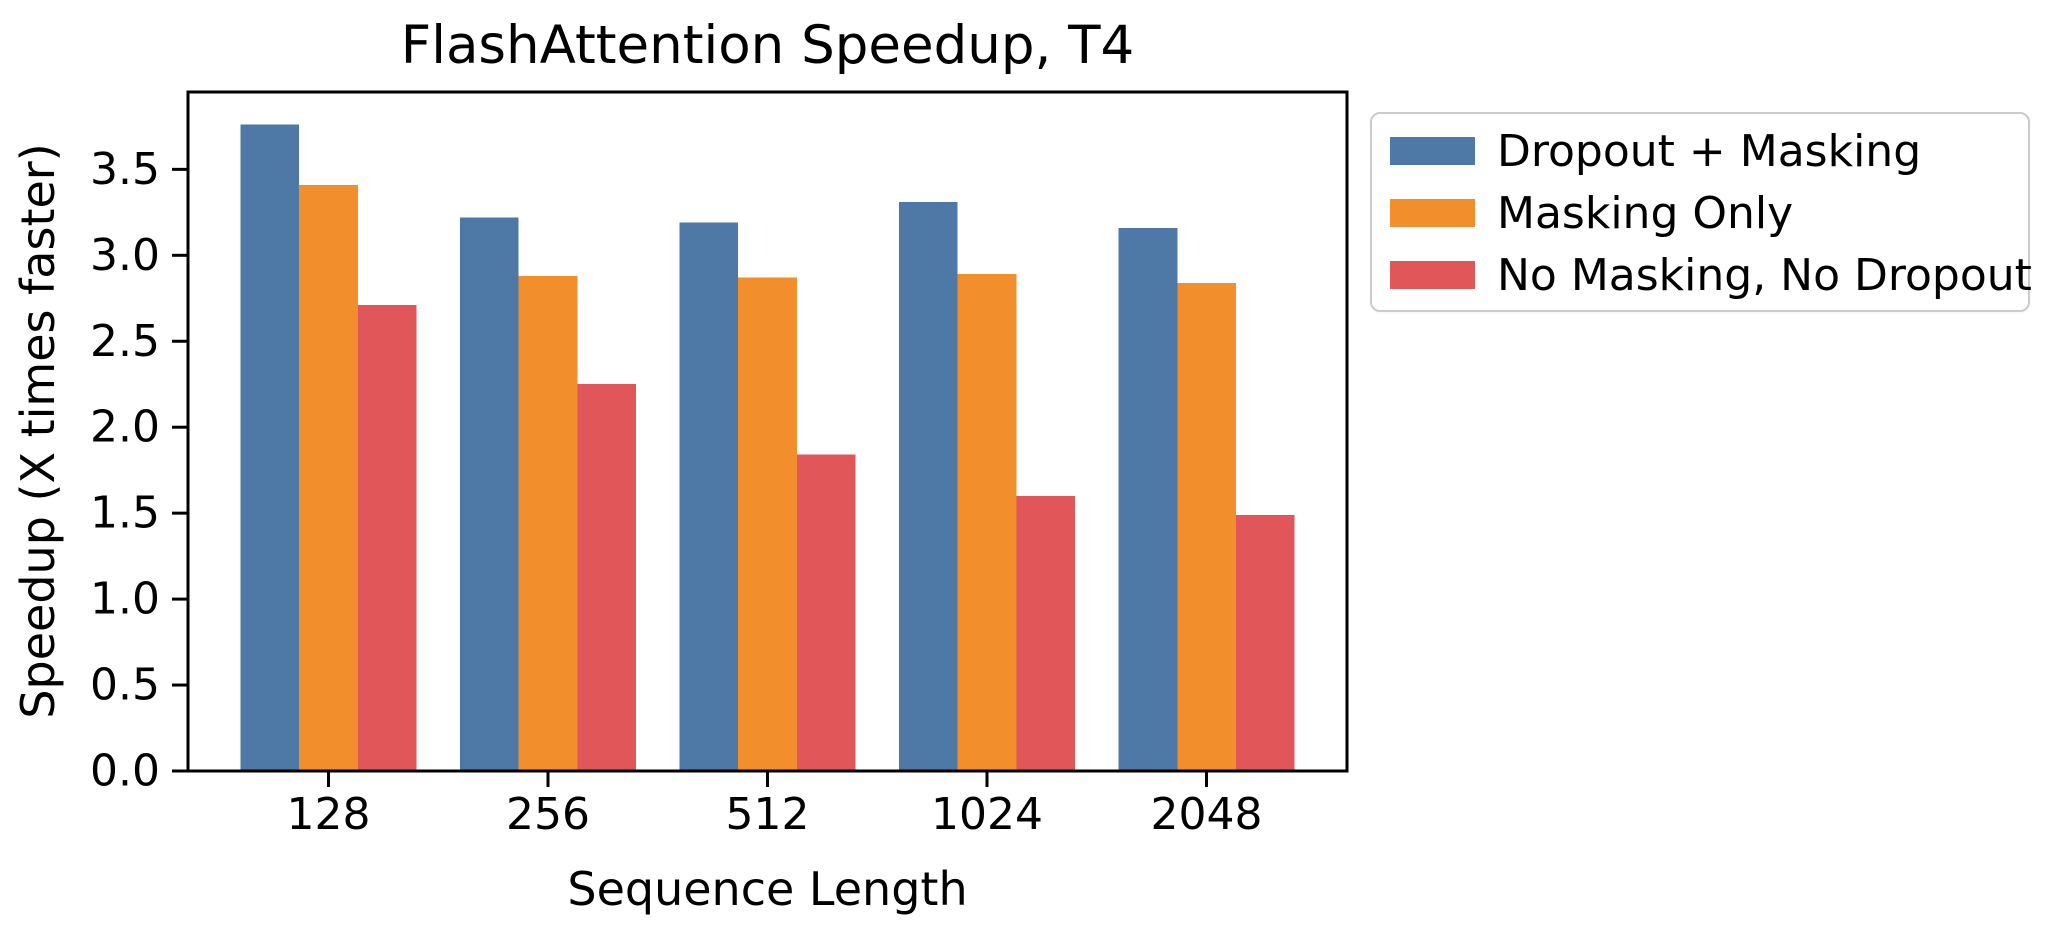 This screenshot has width=2053, height=932. I want to click on legend-label: Dropout + Masking, so click(1709, 151).